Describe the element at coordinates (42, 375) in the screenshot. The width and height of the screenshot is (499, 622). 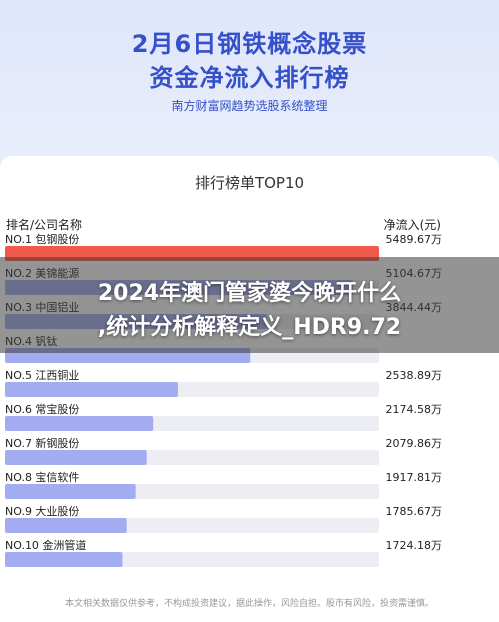
I see `bar-label: NO.5 江西铜业` at that location.